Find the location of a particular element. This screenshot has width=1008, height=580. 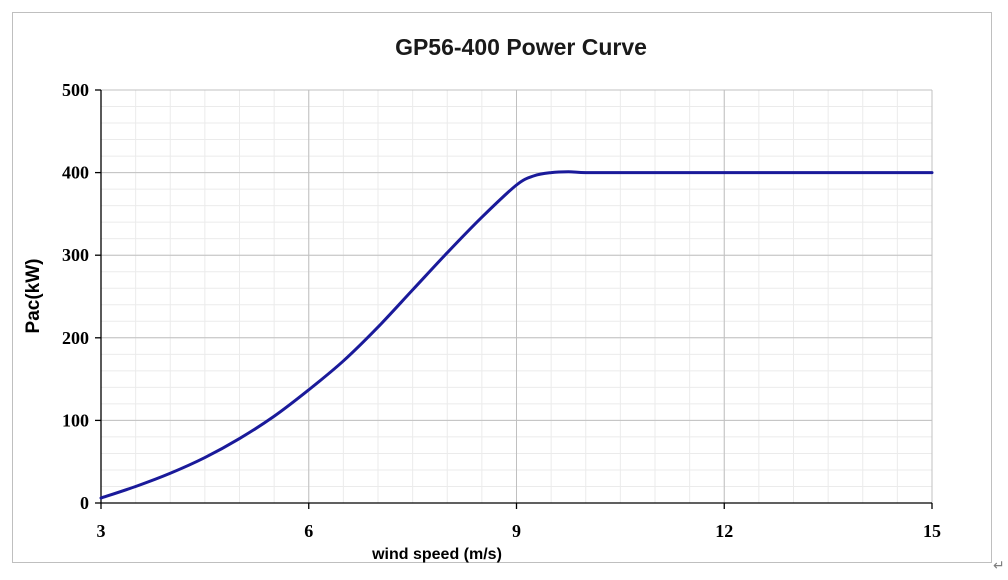

chart-title: GP56-400 Power Curve is located at coordinates (521, 47).